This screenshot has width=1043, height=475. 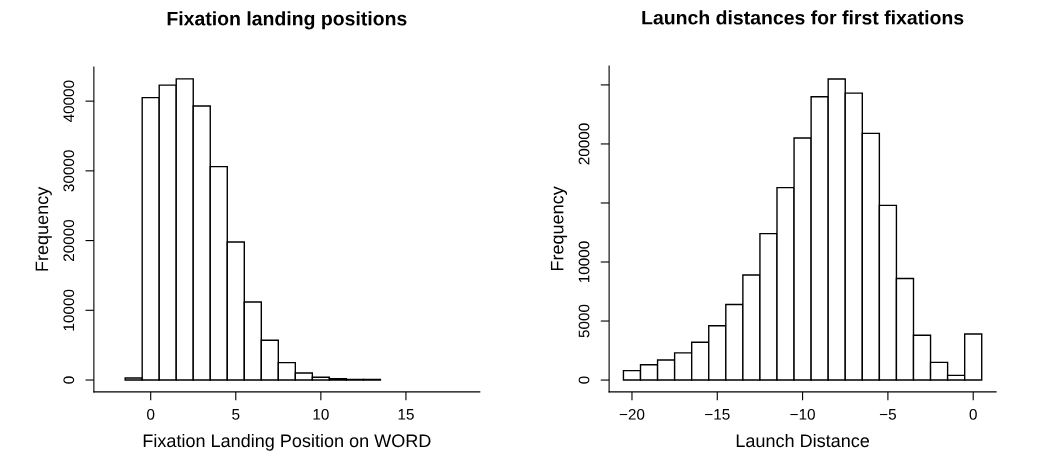 What do you see at coordinates (406, 414) in the screenshot?
I see `x-tick-label: 15` at bounding box center [406, 414].